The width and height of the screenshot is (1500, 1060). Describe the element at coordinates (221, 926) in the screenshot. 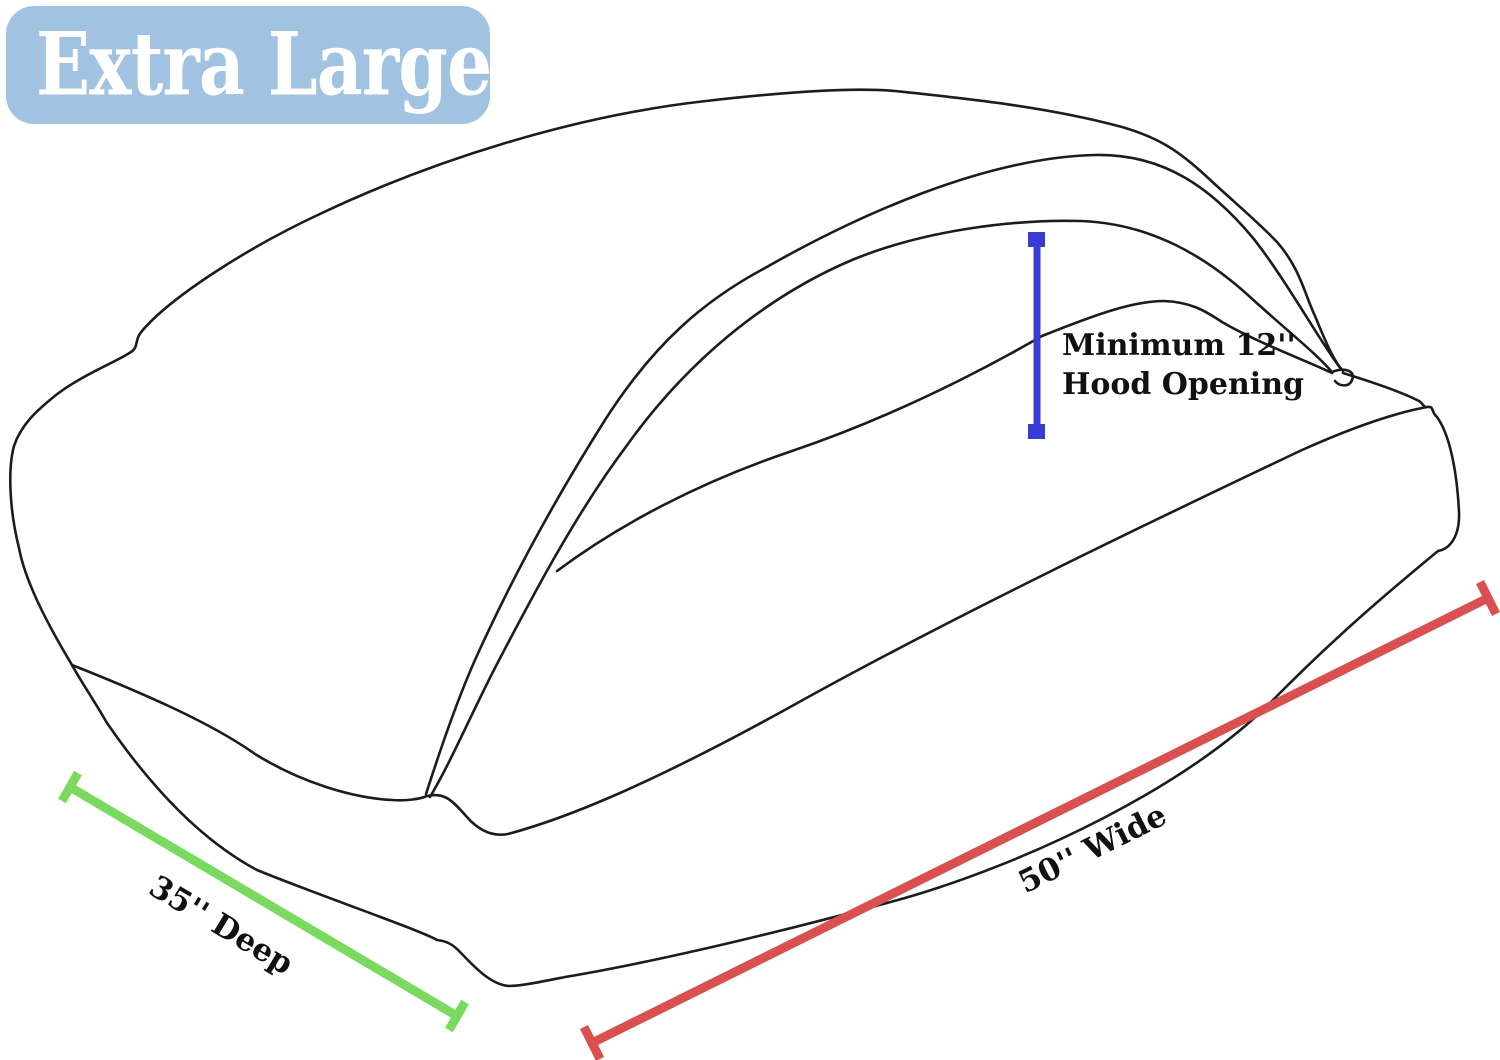

I see `depth-label: 35'' Deep` at that location.